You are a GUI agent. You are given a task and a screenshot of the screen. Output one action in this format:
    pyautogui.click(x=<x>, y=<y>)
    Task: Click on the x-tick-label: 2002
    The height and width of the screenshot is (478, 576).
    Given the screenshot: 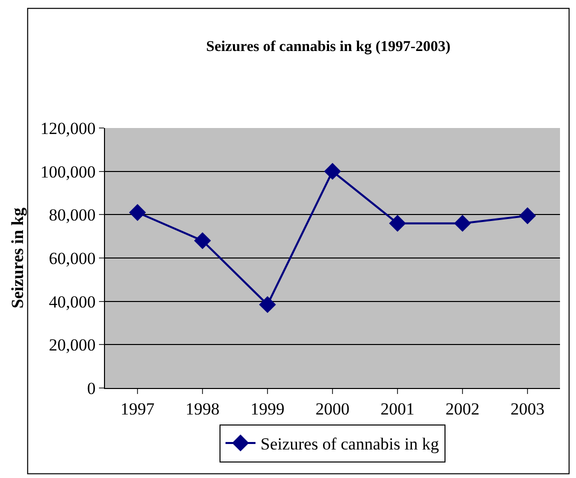 What is the action you would take?
    pyautogui.click(x=463, y=408)
    